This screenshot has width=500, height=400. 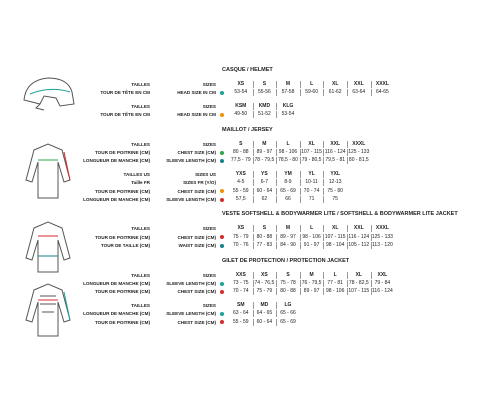 What do you see at coordinates (264, 199) in the screenshot?
I see `size-value: 62` at bounding box center [264, 199].